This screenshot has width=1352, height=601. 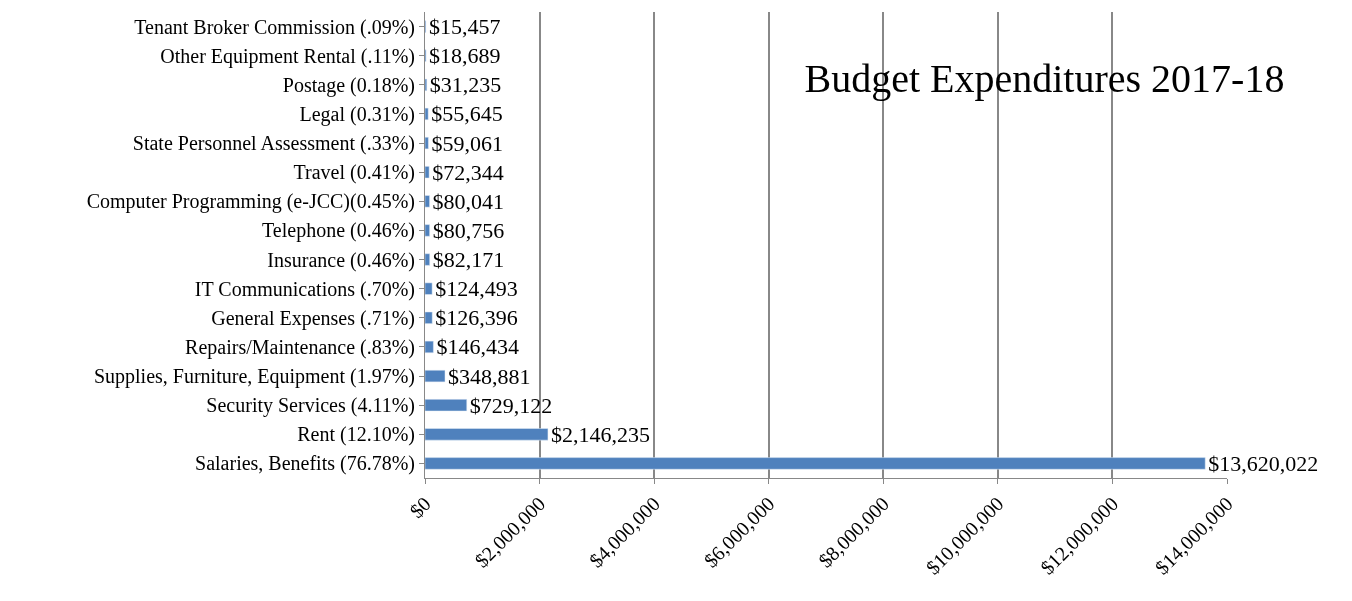 I want to click on y-tick-label: Travel (0.41%), so click(x=354, y=173).